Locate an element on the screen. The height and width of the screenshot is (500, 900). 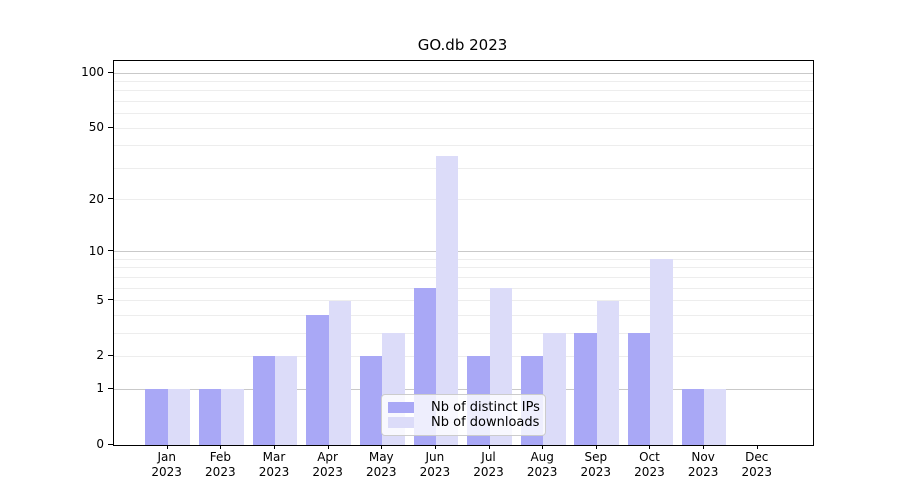
bar-ips-sep is located at coordinates (585, 389).